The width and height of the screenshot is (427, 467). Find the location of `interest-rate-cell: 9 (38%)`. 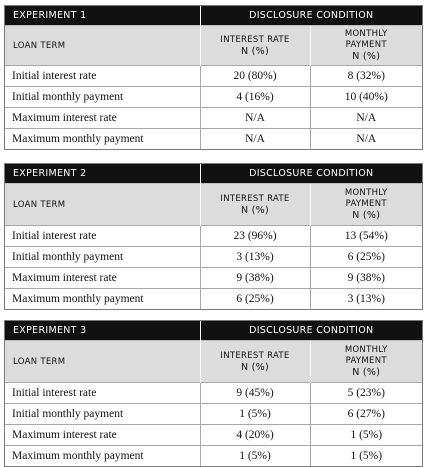

interest-rate-cell: 9 (38%) is located at coordinates (254, 278).